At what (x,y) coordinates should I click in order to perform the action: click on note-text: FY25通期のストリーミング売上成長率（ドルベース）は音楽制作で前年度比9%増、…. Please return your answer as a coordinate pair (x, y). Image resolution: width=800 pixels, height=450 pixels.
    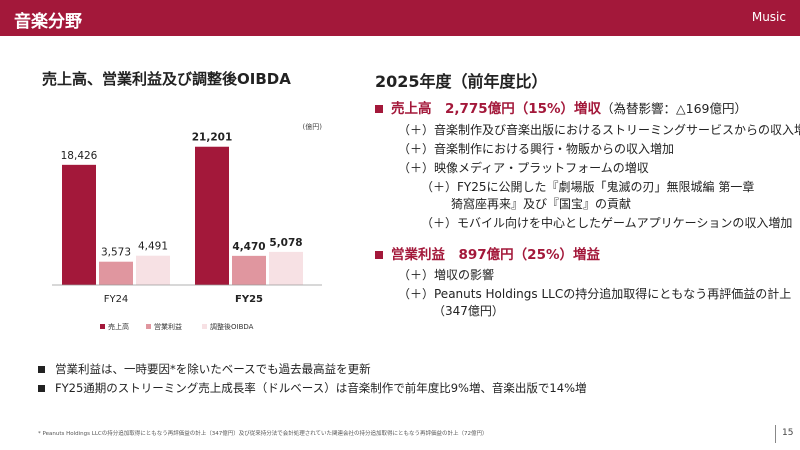
    Looking at the image, I should click on (321, 388).